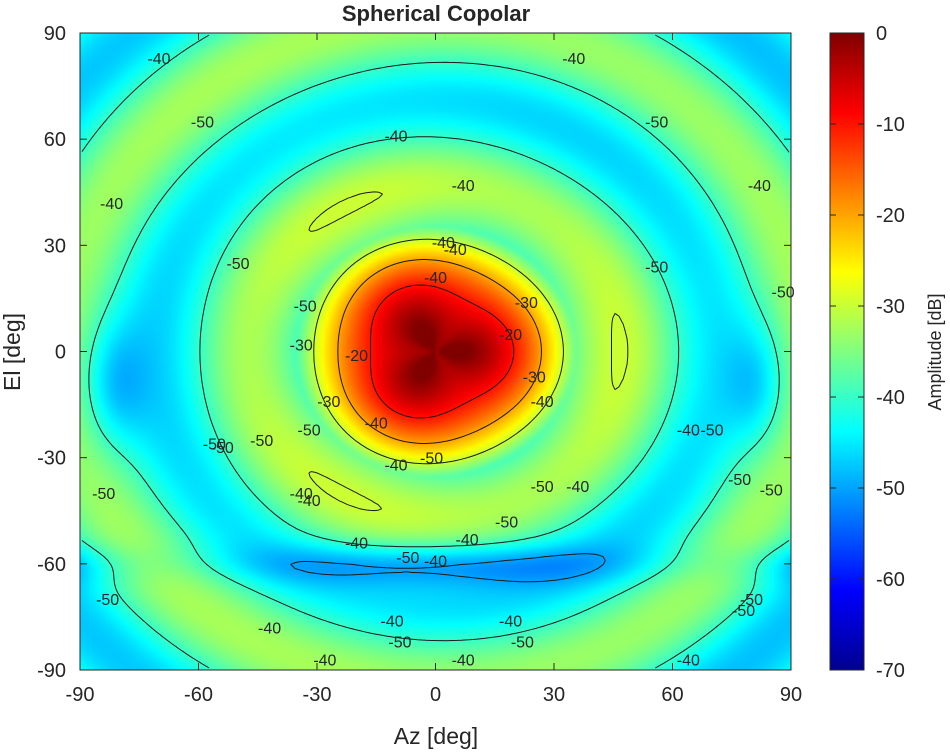  Describe the element at coordinates (436, 736) in the screenshot. I see `x-axis-label: Az [deg]` at that location.